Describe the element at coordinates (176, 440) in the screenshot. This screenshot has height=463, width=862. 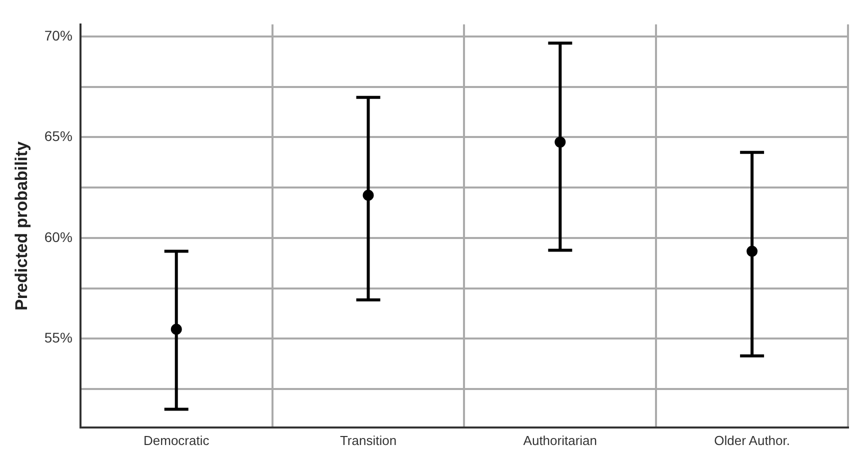
I see `x-tick-label: Democratic` at that location.